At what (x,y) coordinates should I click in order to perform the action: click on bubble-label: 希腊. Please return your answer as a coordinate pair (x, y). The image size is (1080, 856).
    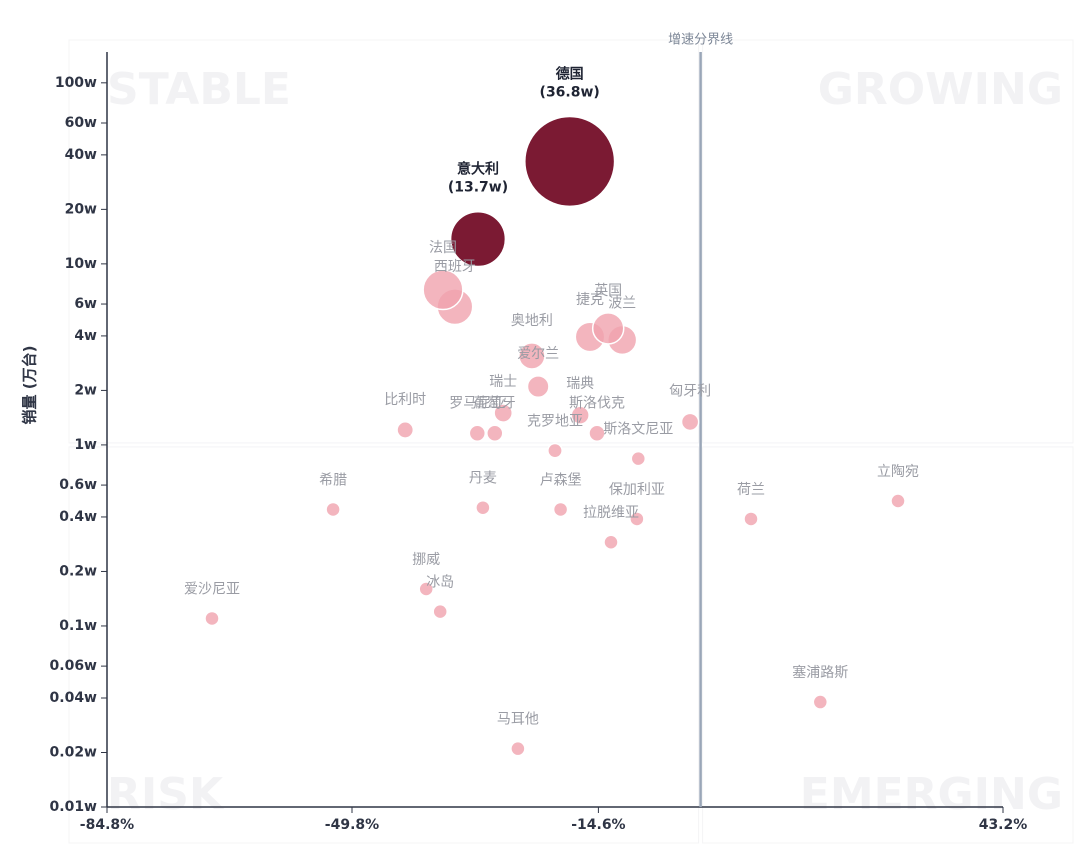
    Looking at the image, I should click on (333, 480).